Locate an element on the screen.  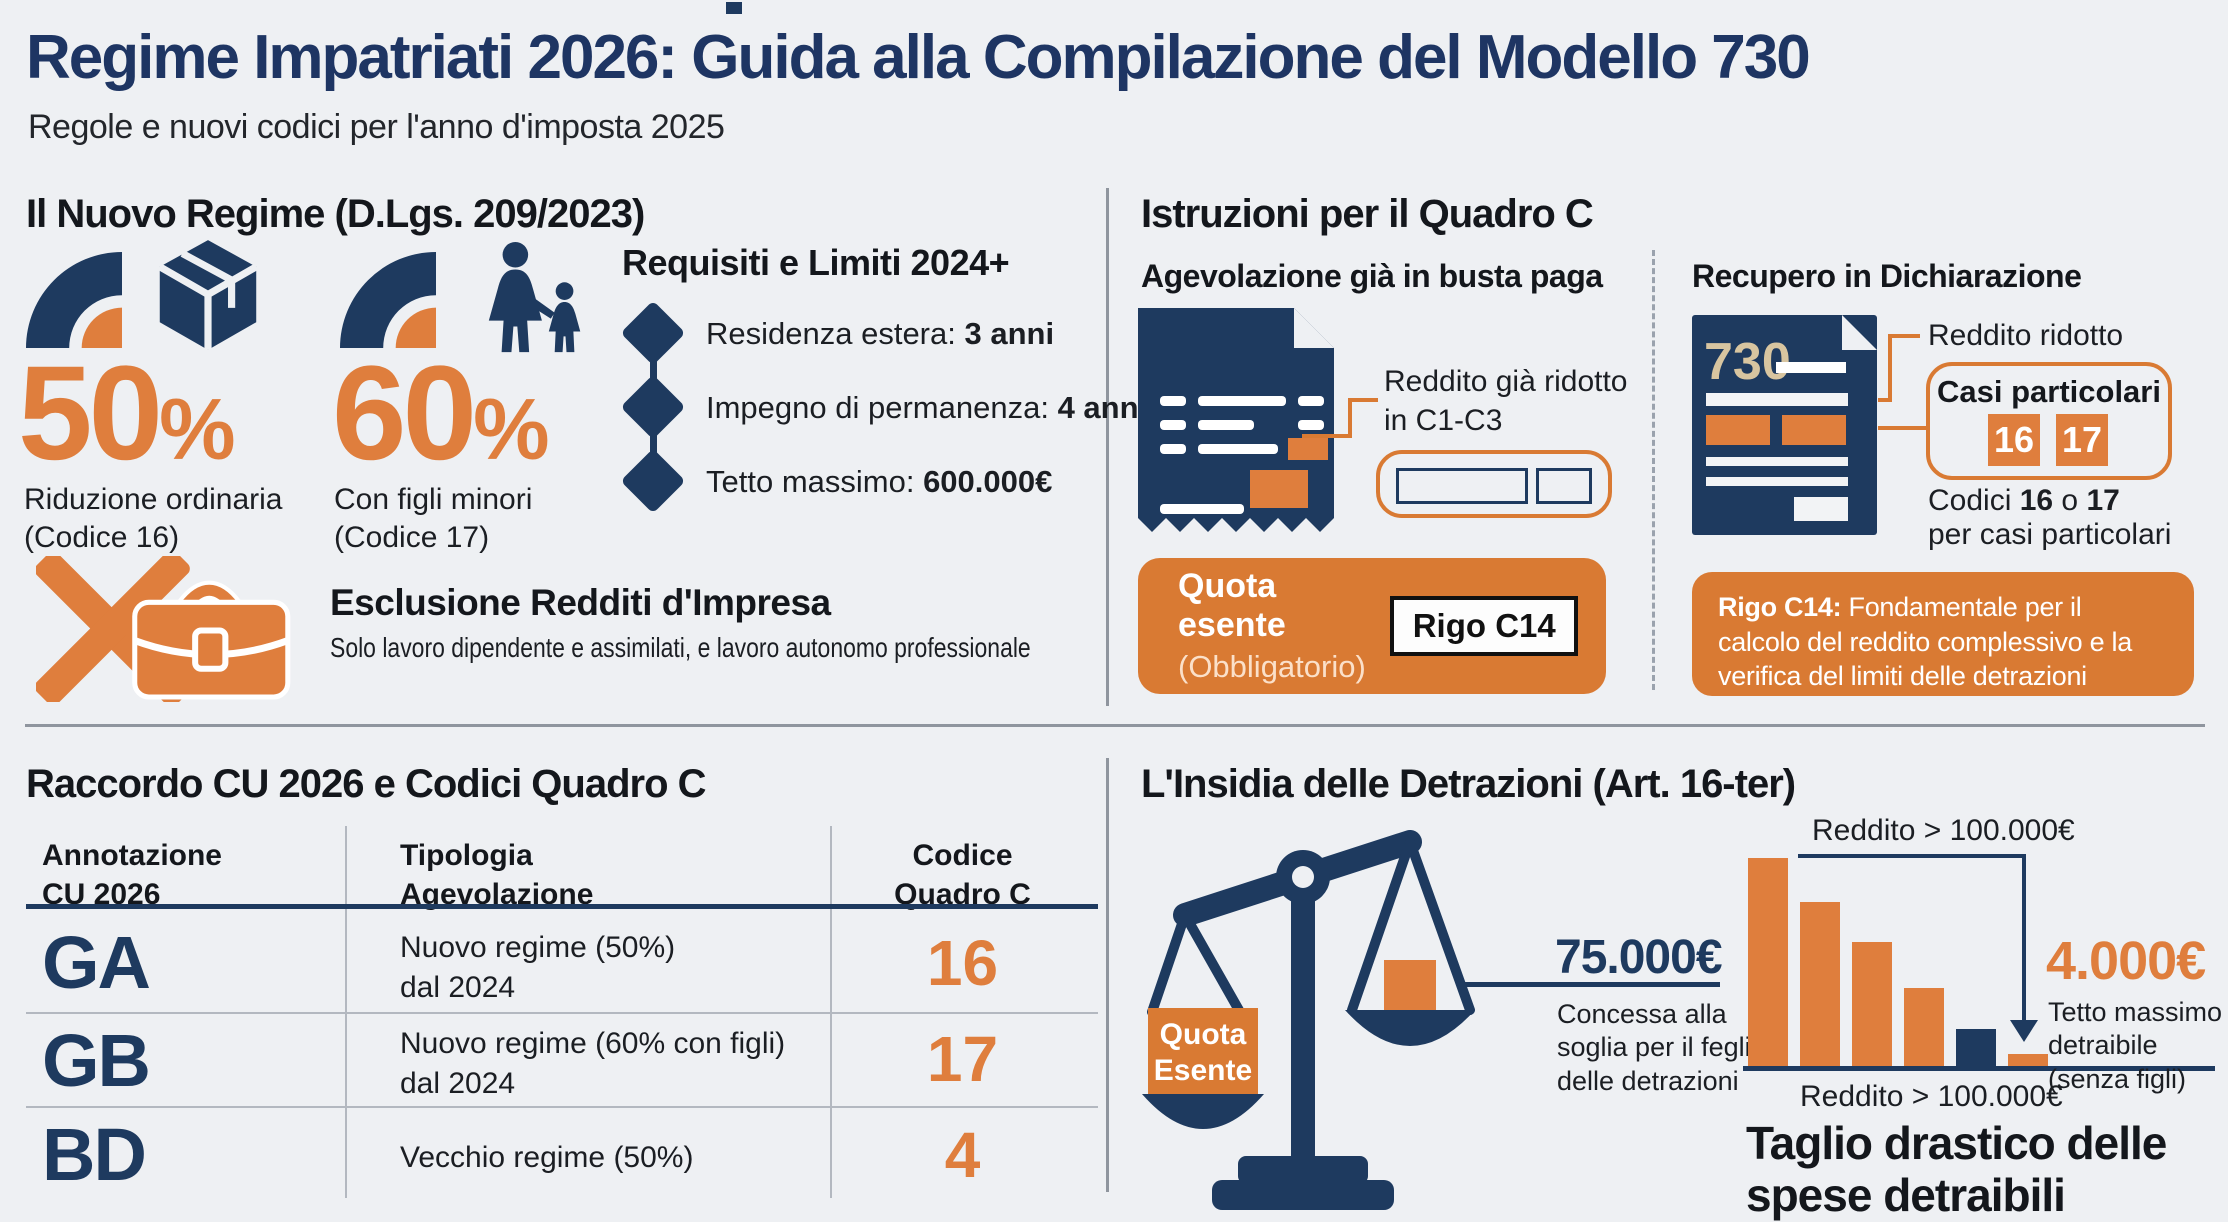
requirement-item: Residenza estera: 3 anni is located at coordinates (880, 334).